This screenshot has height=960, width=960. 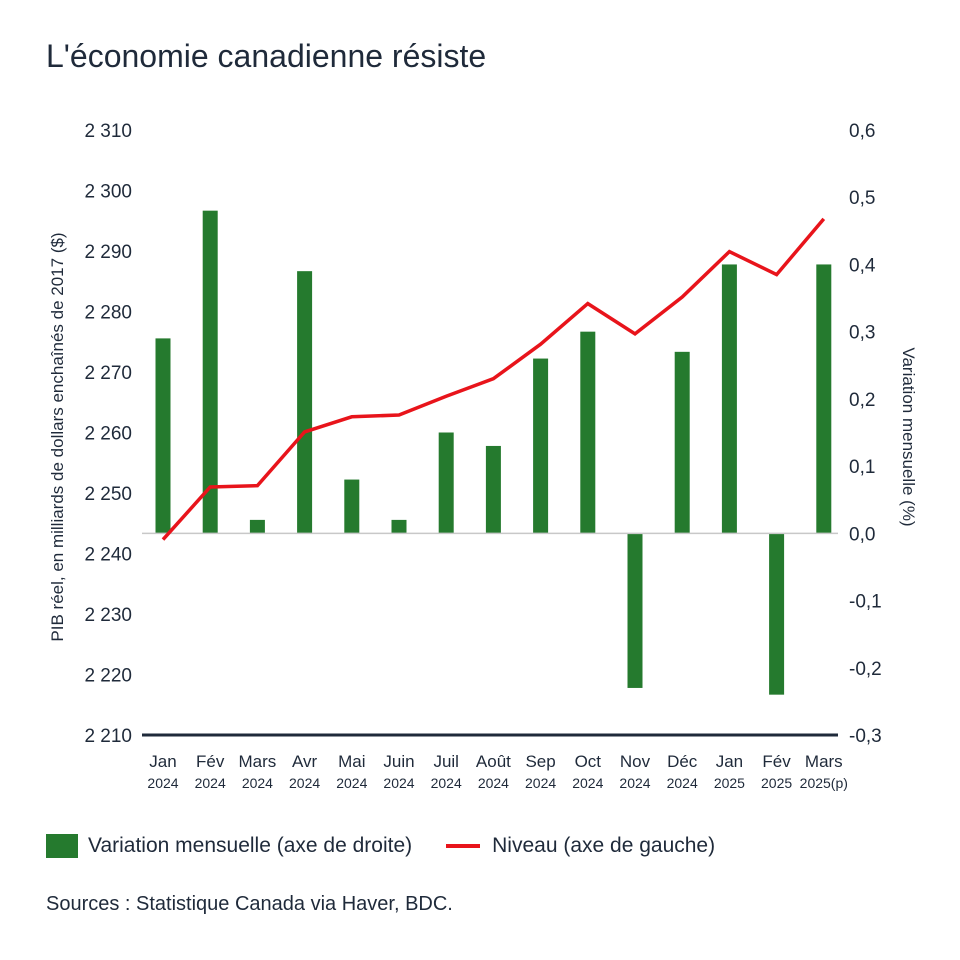 I want to click on left-tick-label: 2 270, so click(x=108, y=373).